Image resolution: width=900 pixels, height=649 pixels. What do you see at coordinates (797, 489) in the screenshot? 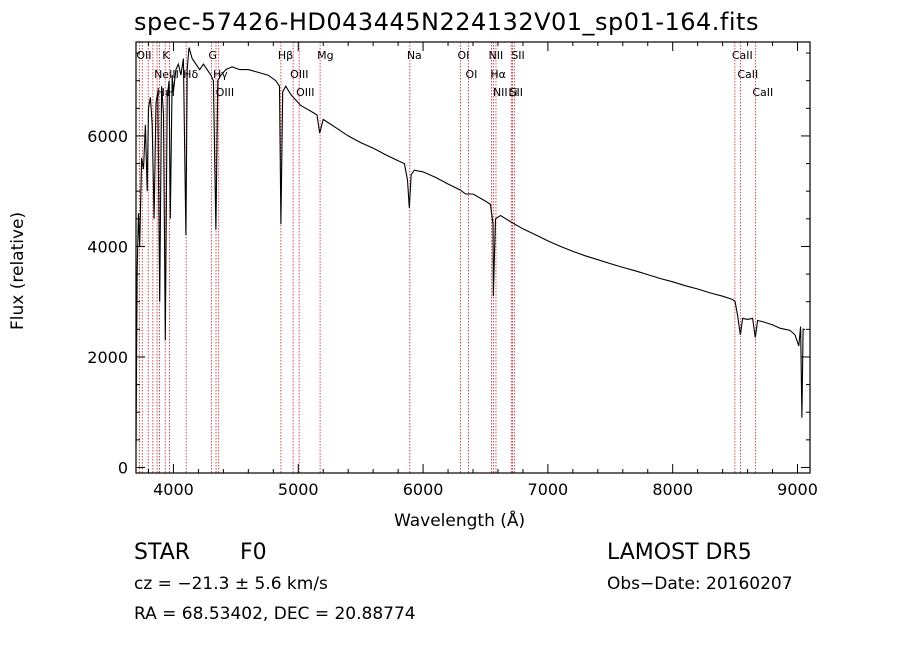
I see `x-tick-label: 9000` at bounding box center [797, 489].